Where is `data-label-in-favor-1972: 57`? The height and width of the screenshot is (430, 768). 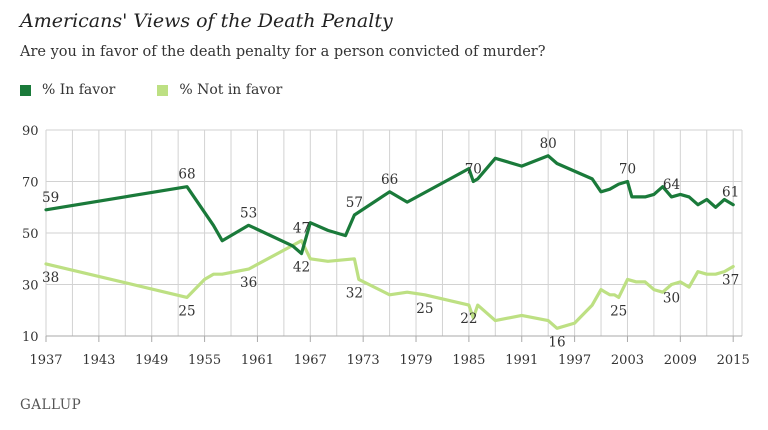 data-label-in-favor-1972: 57 is located at coordinates (354, 203).